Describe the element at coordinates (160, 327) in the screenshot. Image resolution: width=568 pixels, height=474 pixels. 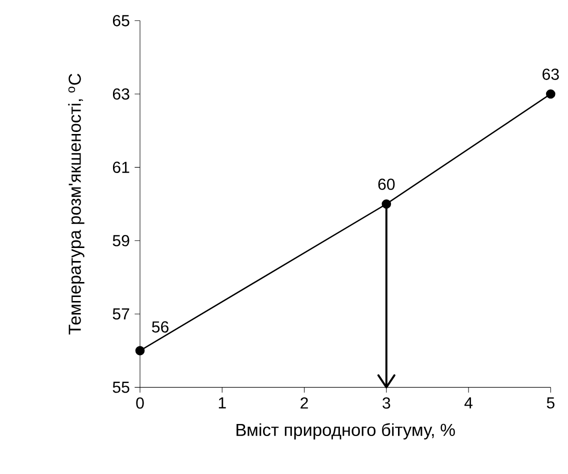
I see `data-label: 56` at that location.